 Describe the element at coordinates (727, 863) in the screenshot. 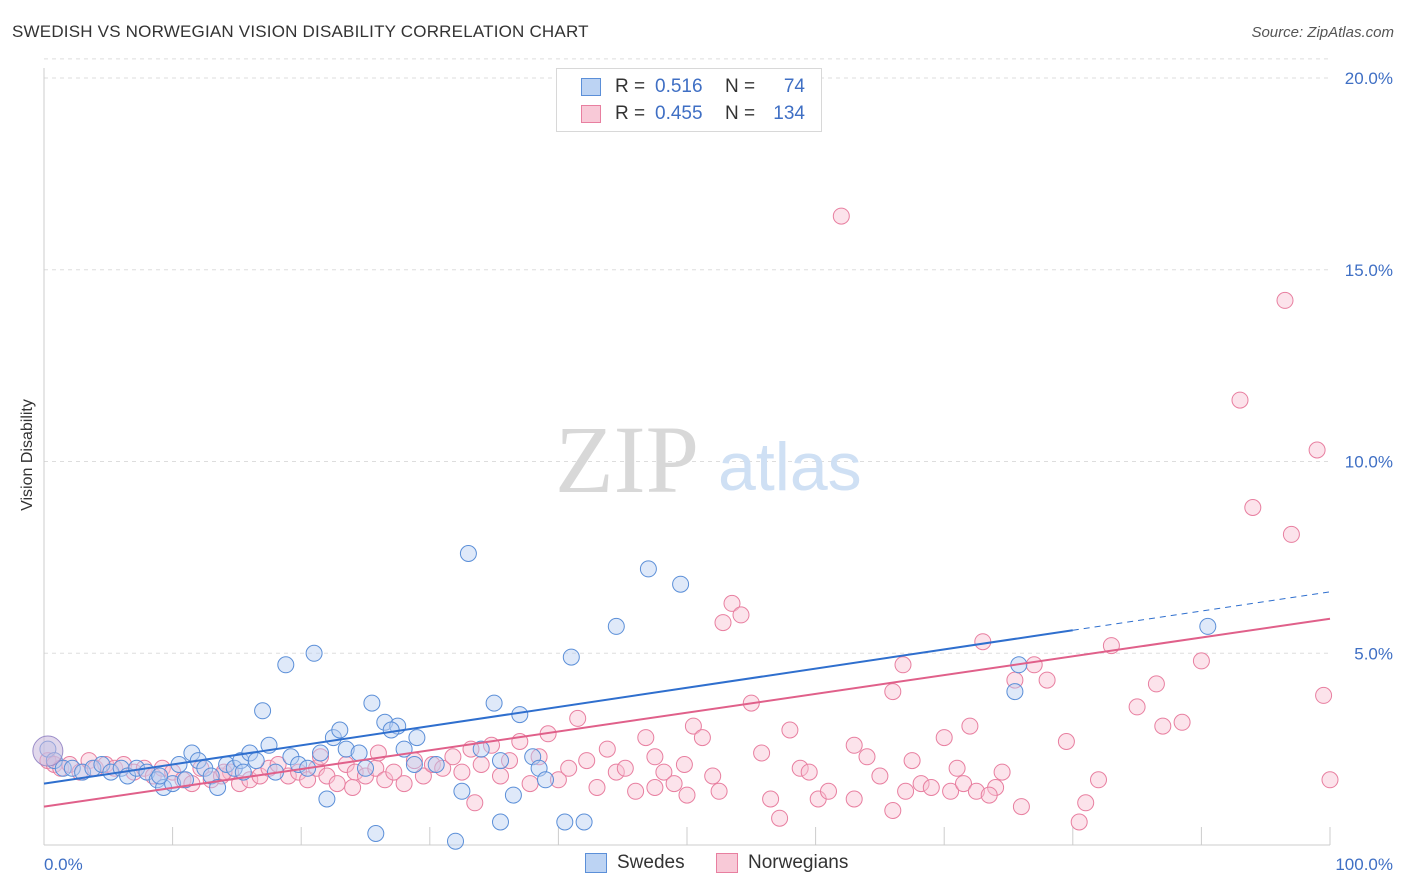

I see `bottom-swatch-norwegians` at that location.